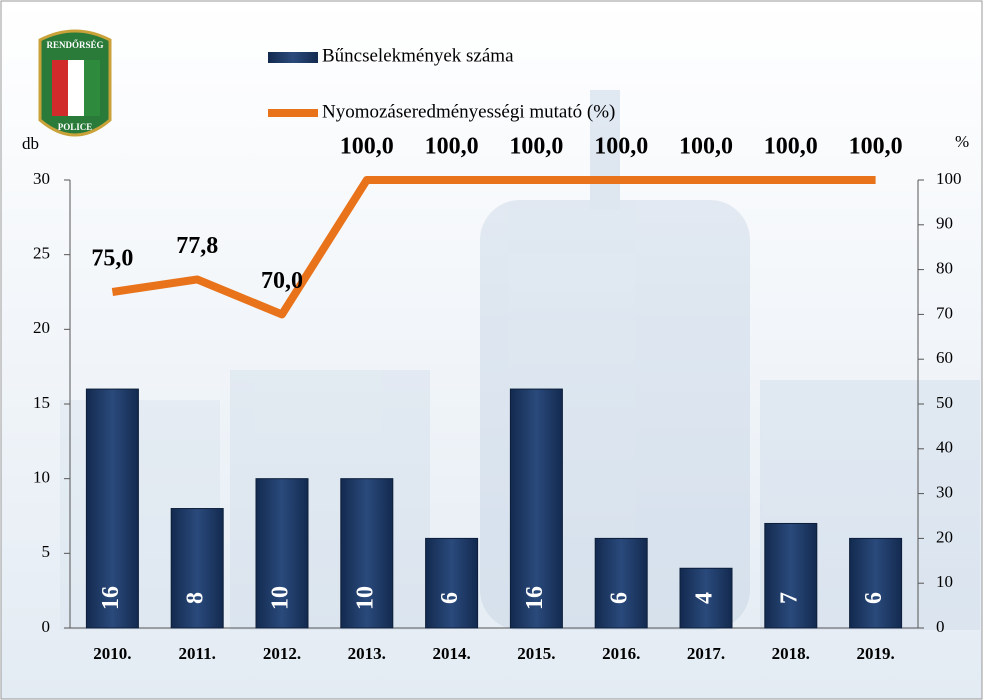 The height and width of the screenshot is (700, 983). What do you see at coordinates (789, 598) in the screenshot?
I see `bar-label: 7` at bounding box center [789, 598].